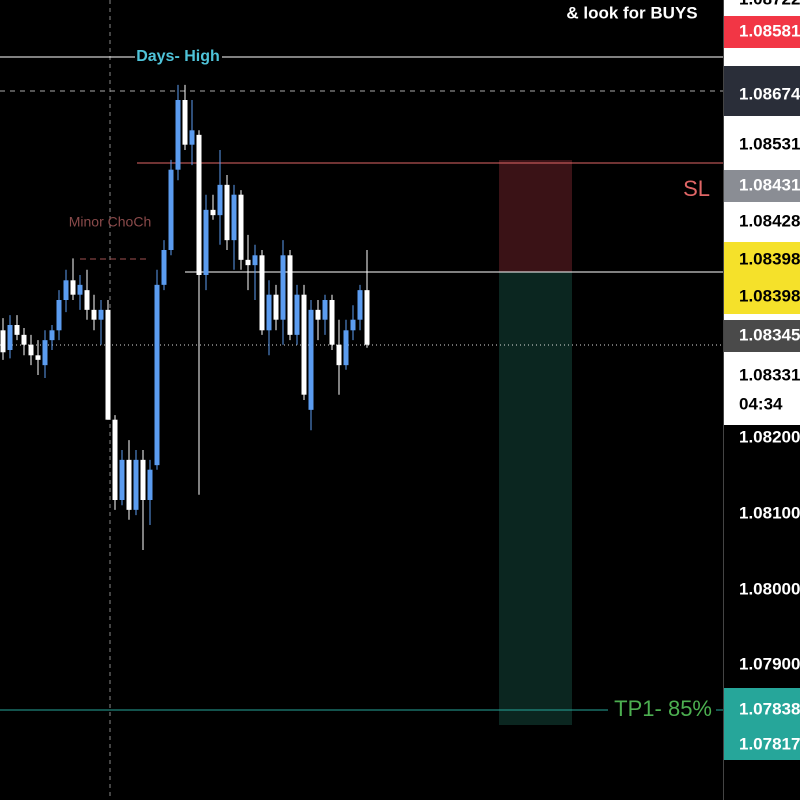  I want to click on price-label: 1.08573, so click(769, 56).